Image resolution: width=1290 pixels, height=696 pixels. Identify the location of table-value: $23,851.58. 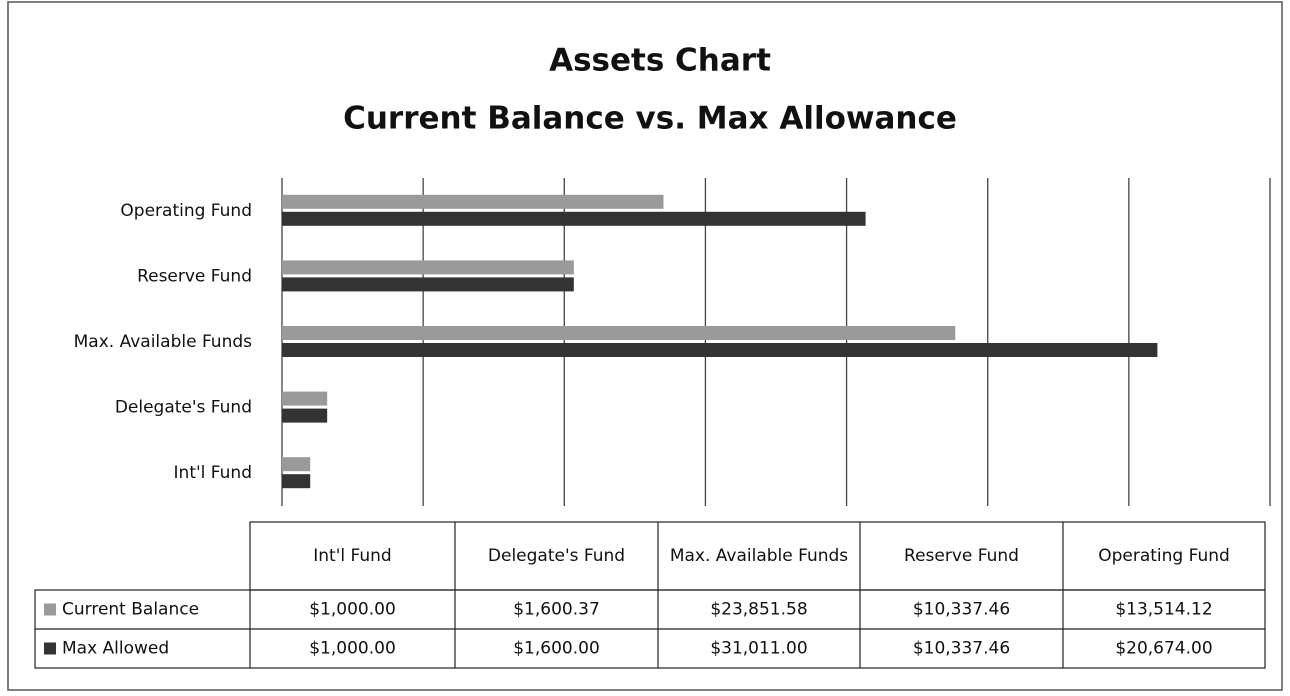
(758, 610).